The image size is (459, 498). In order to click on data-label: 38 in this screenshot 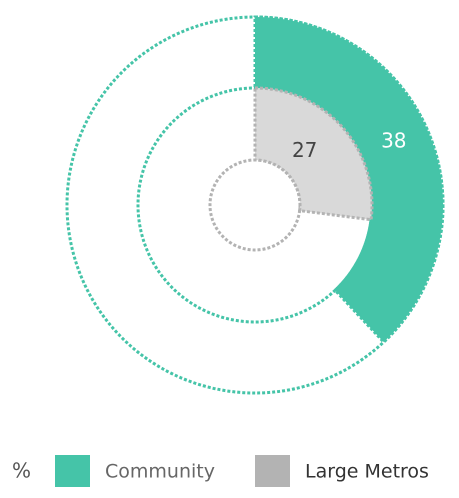, I will do `click(393, 140)`.